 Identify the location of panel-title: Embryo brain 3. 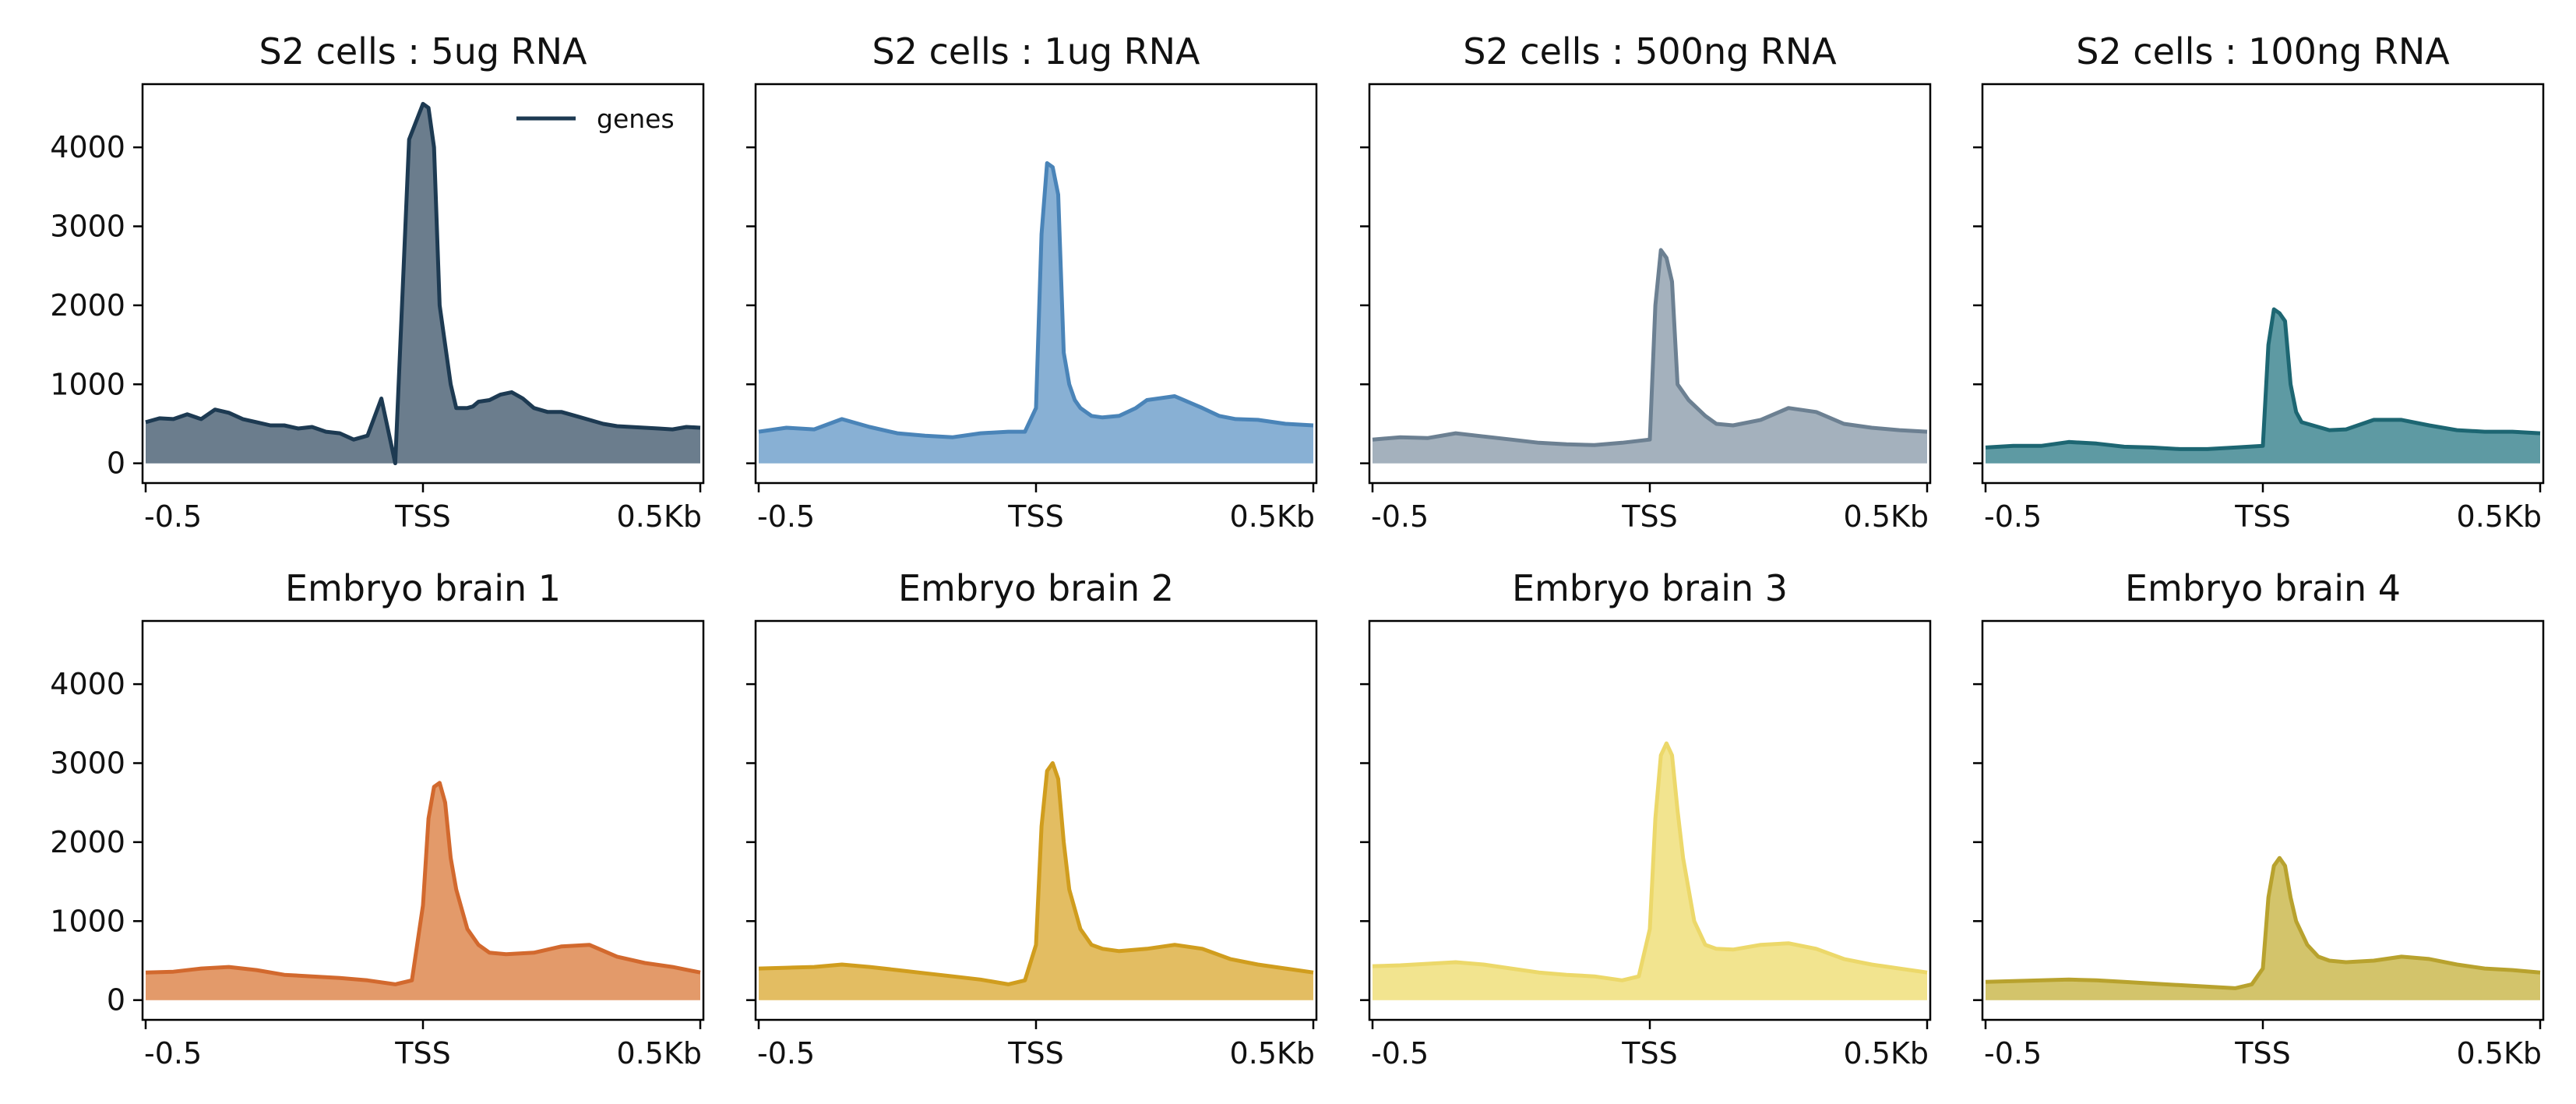
(1650, 588).